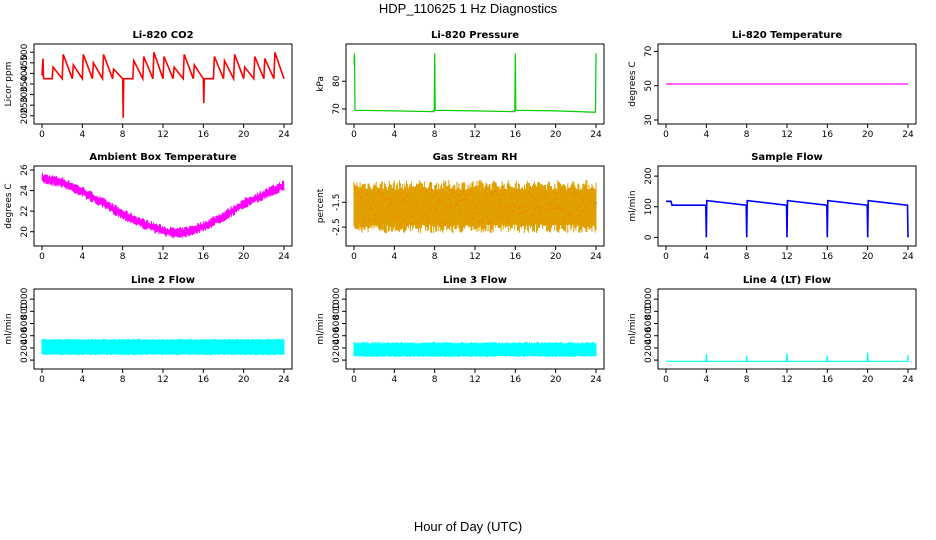 Image resolution: width=936 pixels, height=540 pixels. What do you see at coordinates (321, 205) in the screenshot?
I see `y-axis-label: percent` at bounding box center [321, 205].